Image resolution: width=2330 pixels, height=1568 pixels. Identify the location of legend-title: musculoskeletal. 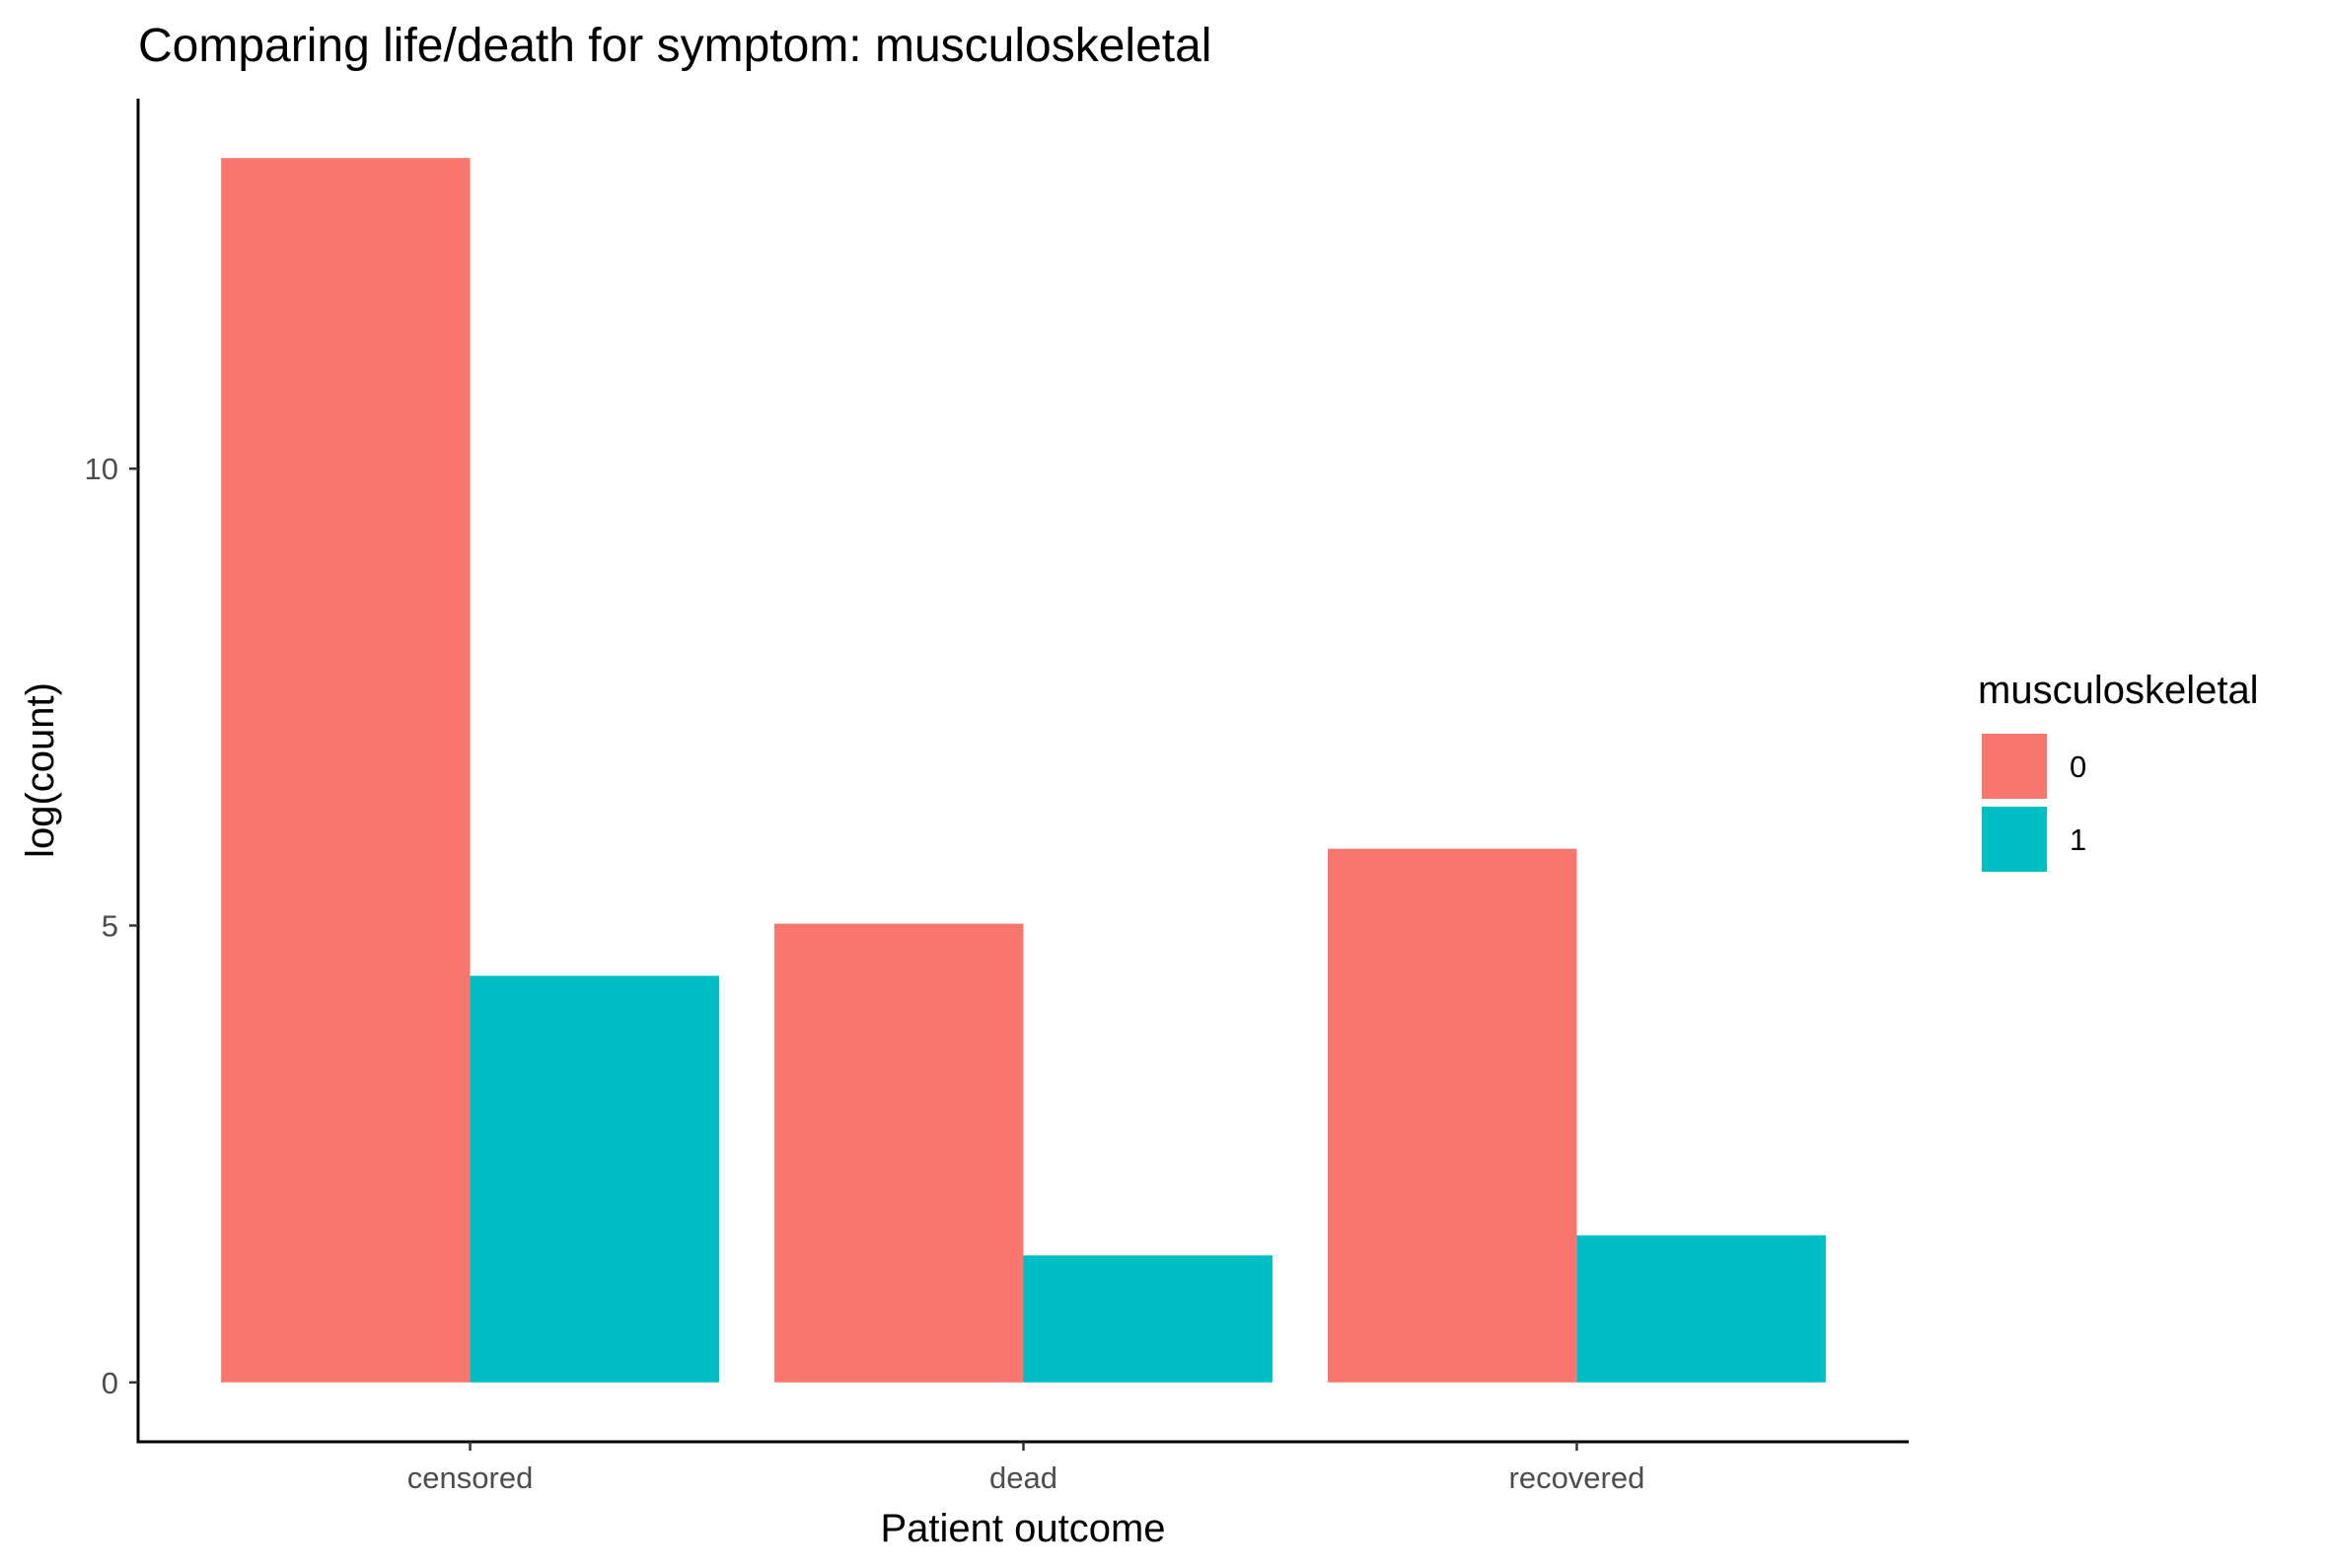
(2118, 690).